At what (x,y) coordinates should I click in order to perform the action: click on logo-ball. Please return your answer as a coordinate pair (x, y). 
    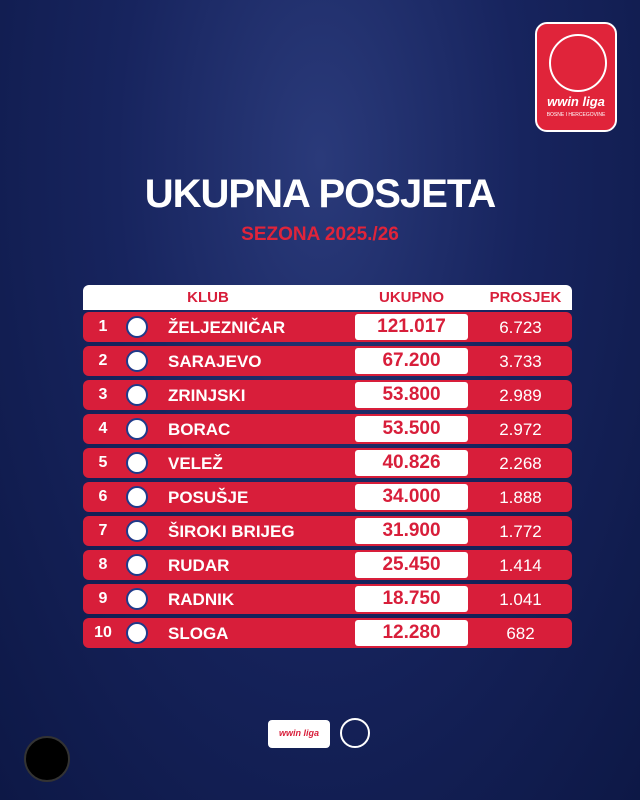
    Looking at the image, I should click on (578, 63).